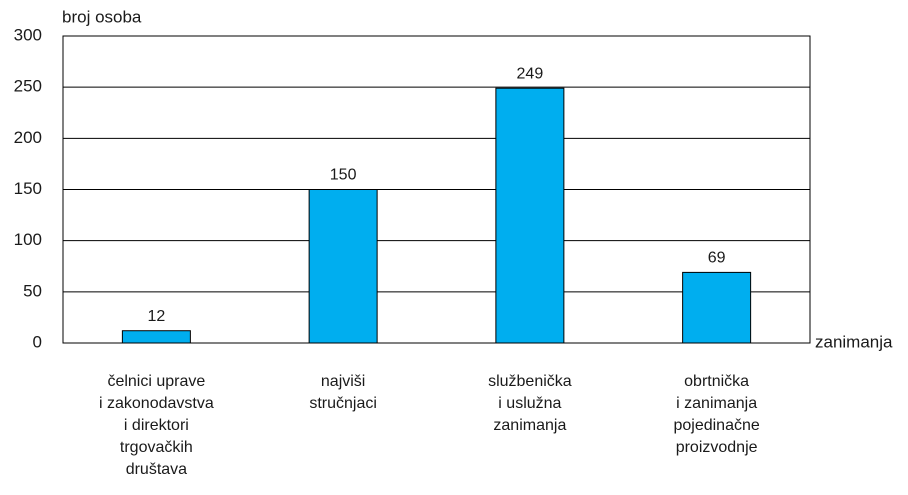 This screenshot has width=908, height=495. Describe the element at coordinates (156, 403) in the screenshot. I see `x-tick-label: i zakonodavstva` at that location.